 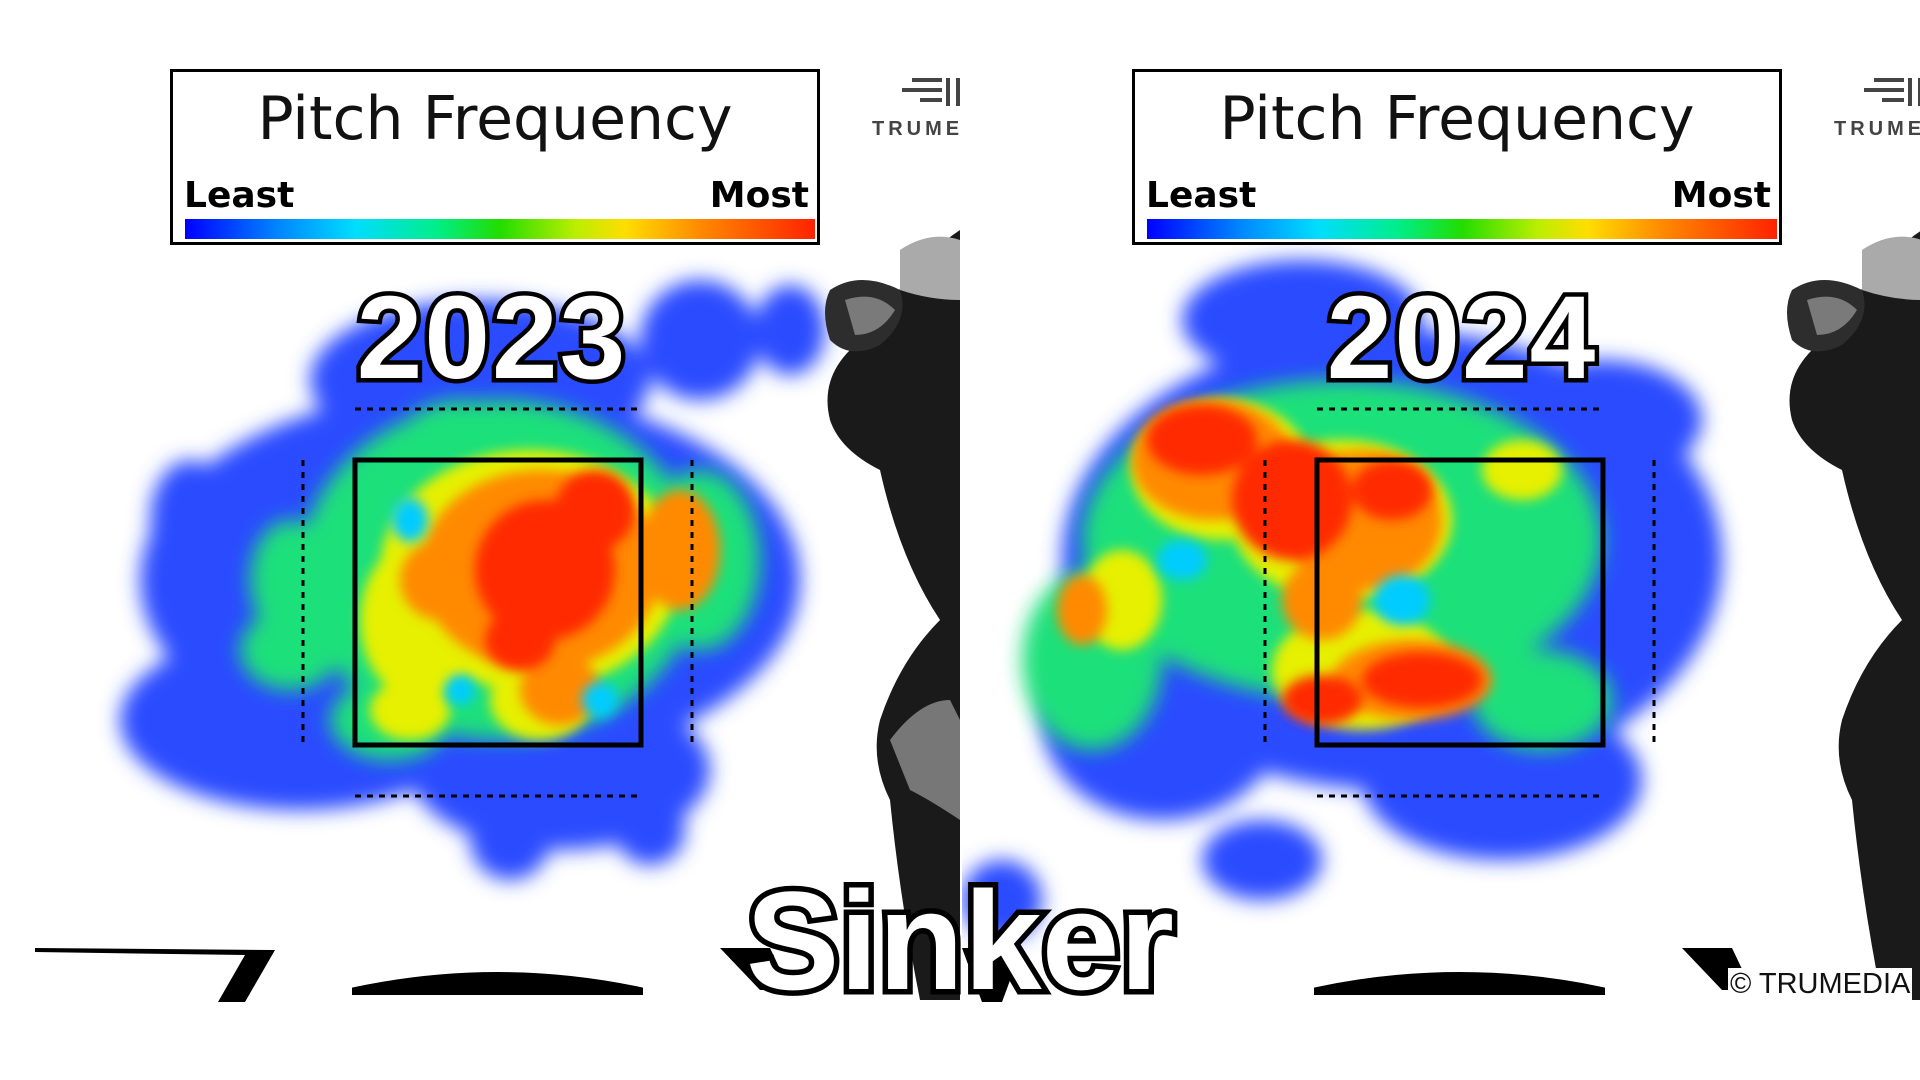 What do you see at coordinates (491, 338) in the screenshot?
I see `year-label-2023: 2023` at bounding box center [491, 338].